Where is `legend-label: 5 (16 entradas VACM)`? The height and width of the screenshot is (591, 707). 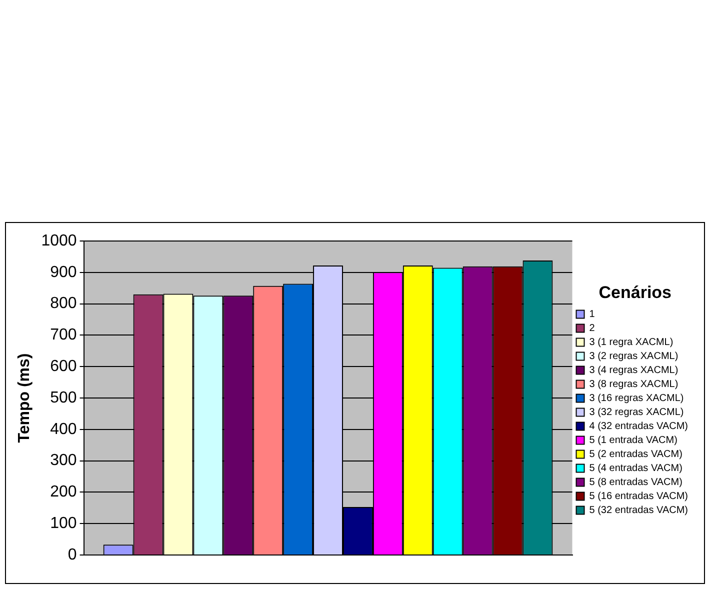 legend-label: 5 (16 entradas VACM) is located at coordinates (638, 496).